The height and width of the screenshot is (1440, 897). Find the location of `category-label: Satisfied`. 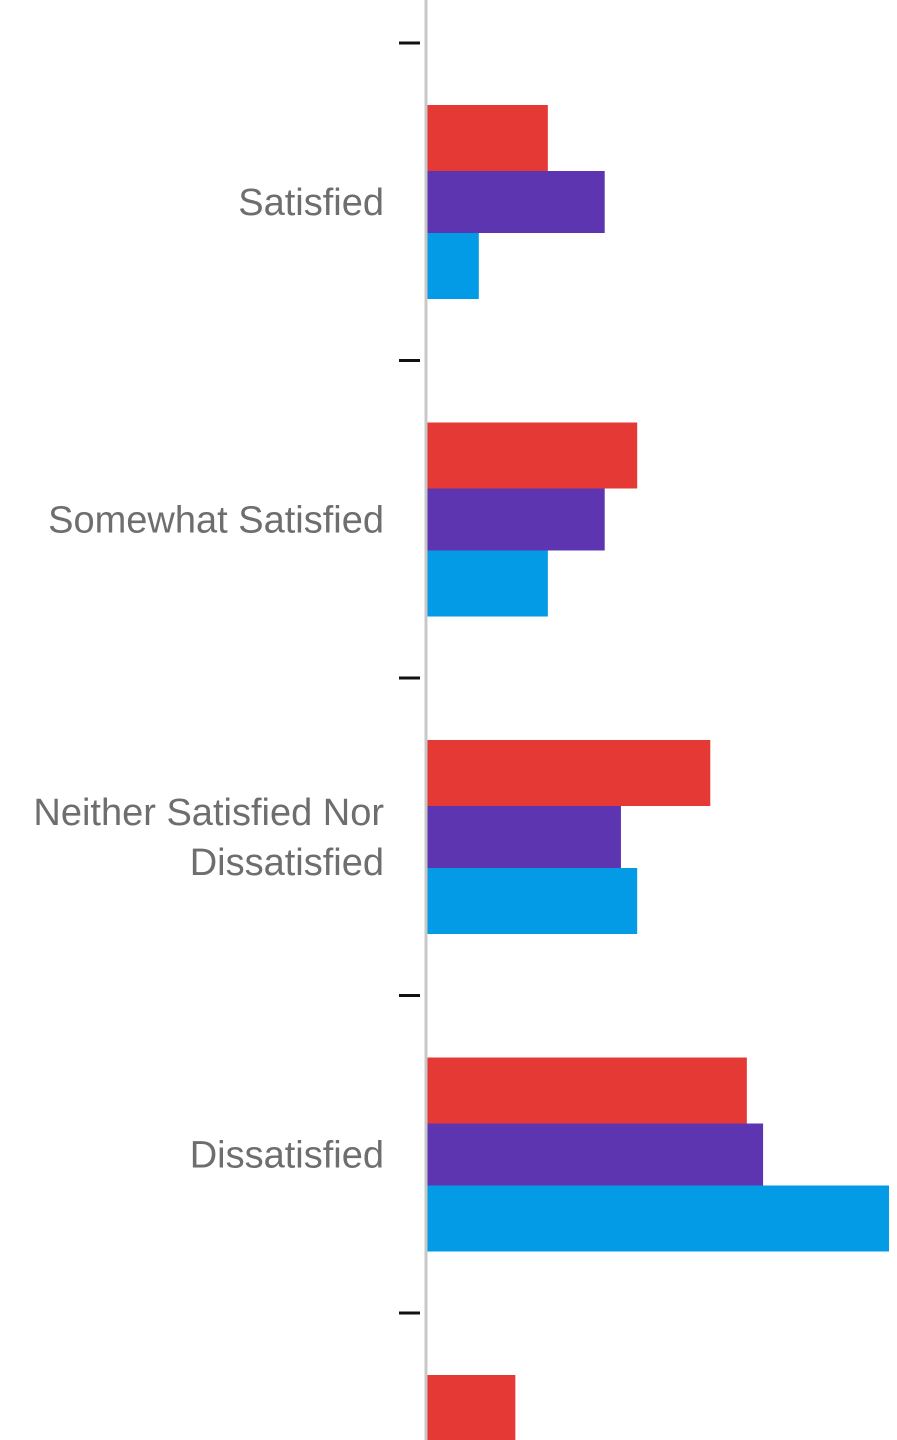

category-label: Satisfied is located at coordinates (311, 203).